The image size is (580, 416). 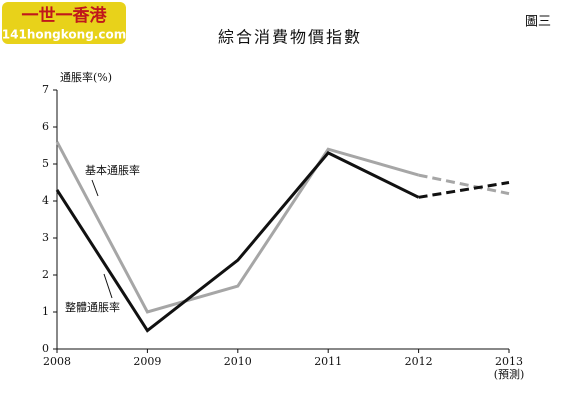 I want to click on y-tick-label: 2, so click(x=45, y=274).